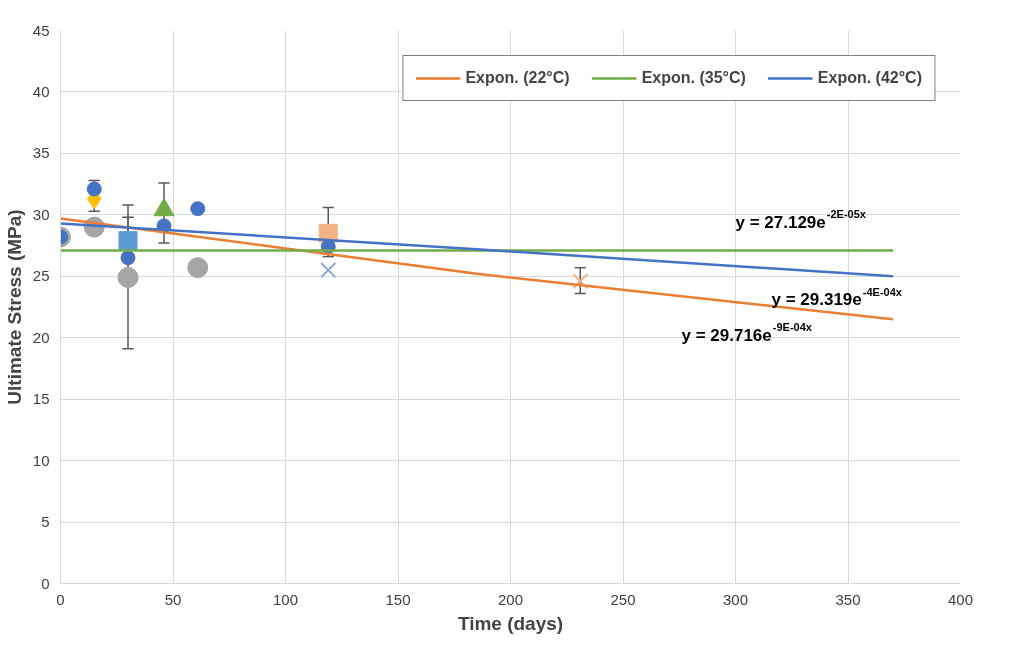 This screenshot has height=646, width=1011. I want to click on y-tick-label: 25, so click(41, 276).